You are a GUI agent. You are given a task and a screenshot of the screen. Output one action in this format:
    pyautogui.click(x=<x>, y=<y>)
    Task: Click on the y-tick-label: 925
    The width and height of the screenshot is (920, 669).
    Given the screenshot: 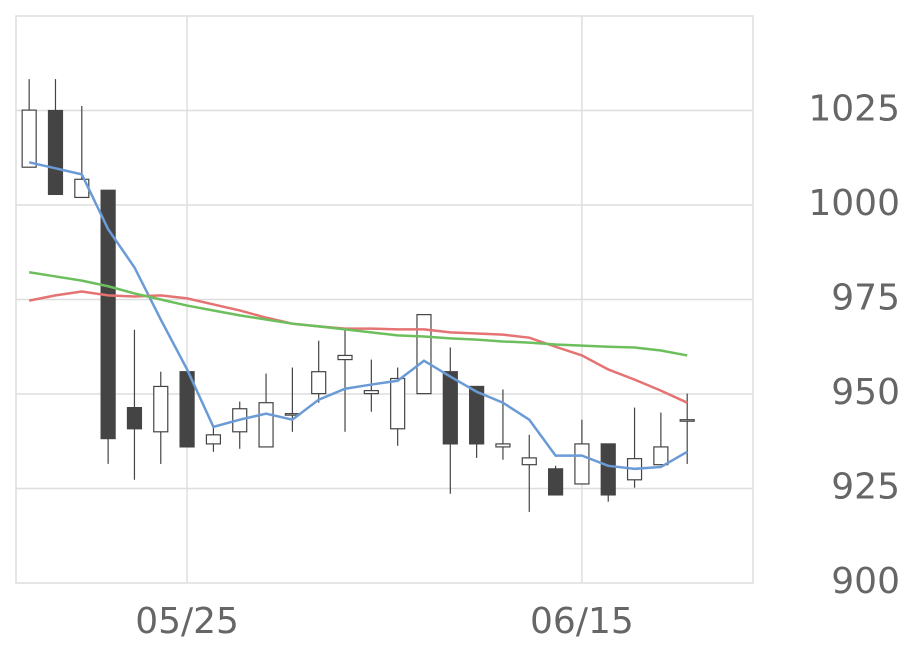 What is the action you would take?
    pyautogui.click(x=865, y=487)
    